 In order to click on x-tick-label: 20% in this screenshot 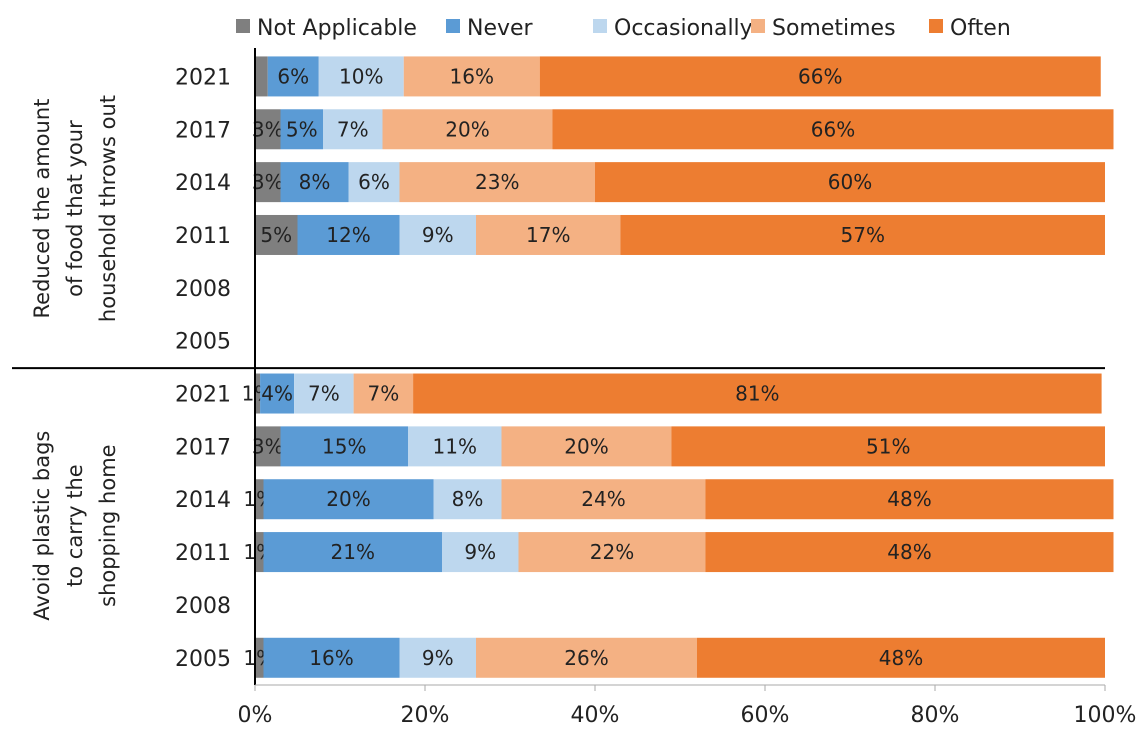, I will do `click(425, 715)`.